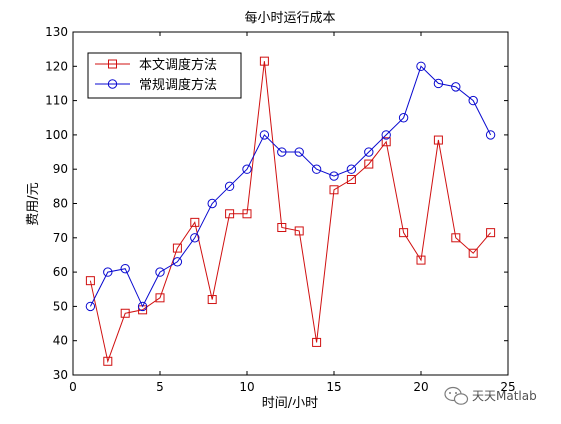 This screenshot has width=561, height=424. I want to click on y-tick-label: 60, so click(60, 272).